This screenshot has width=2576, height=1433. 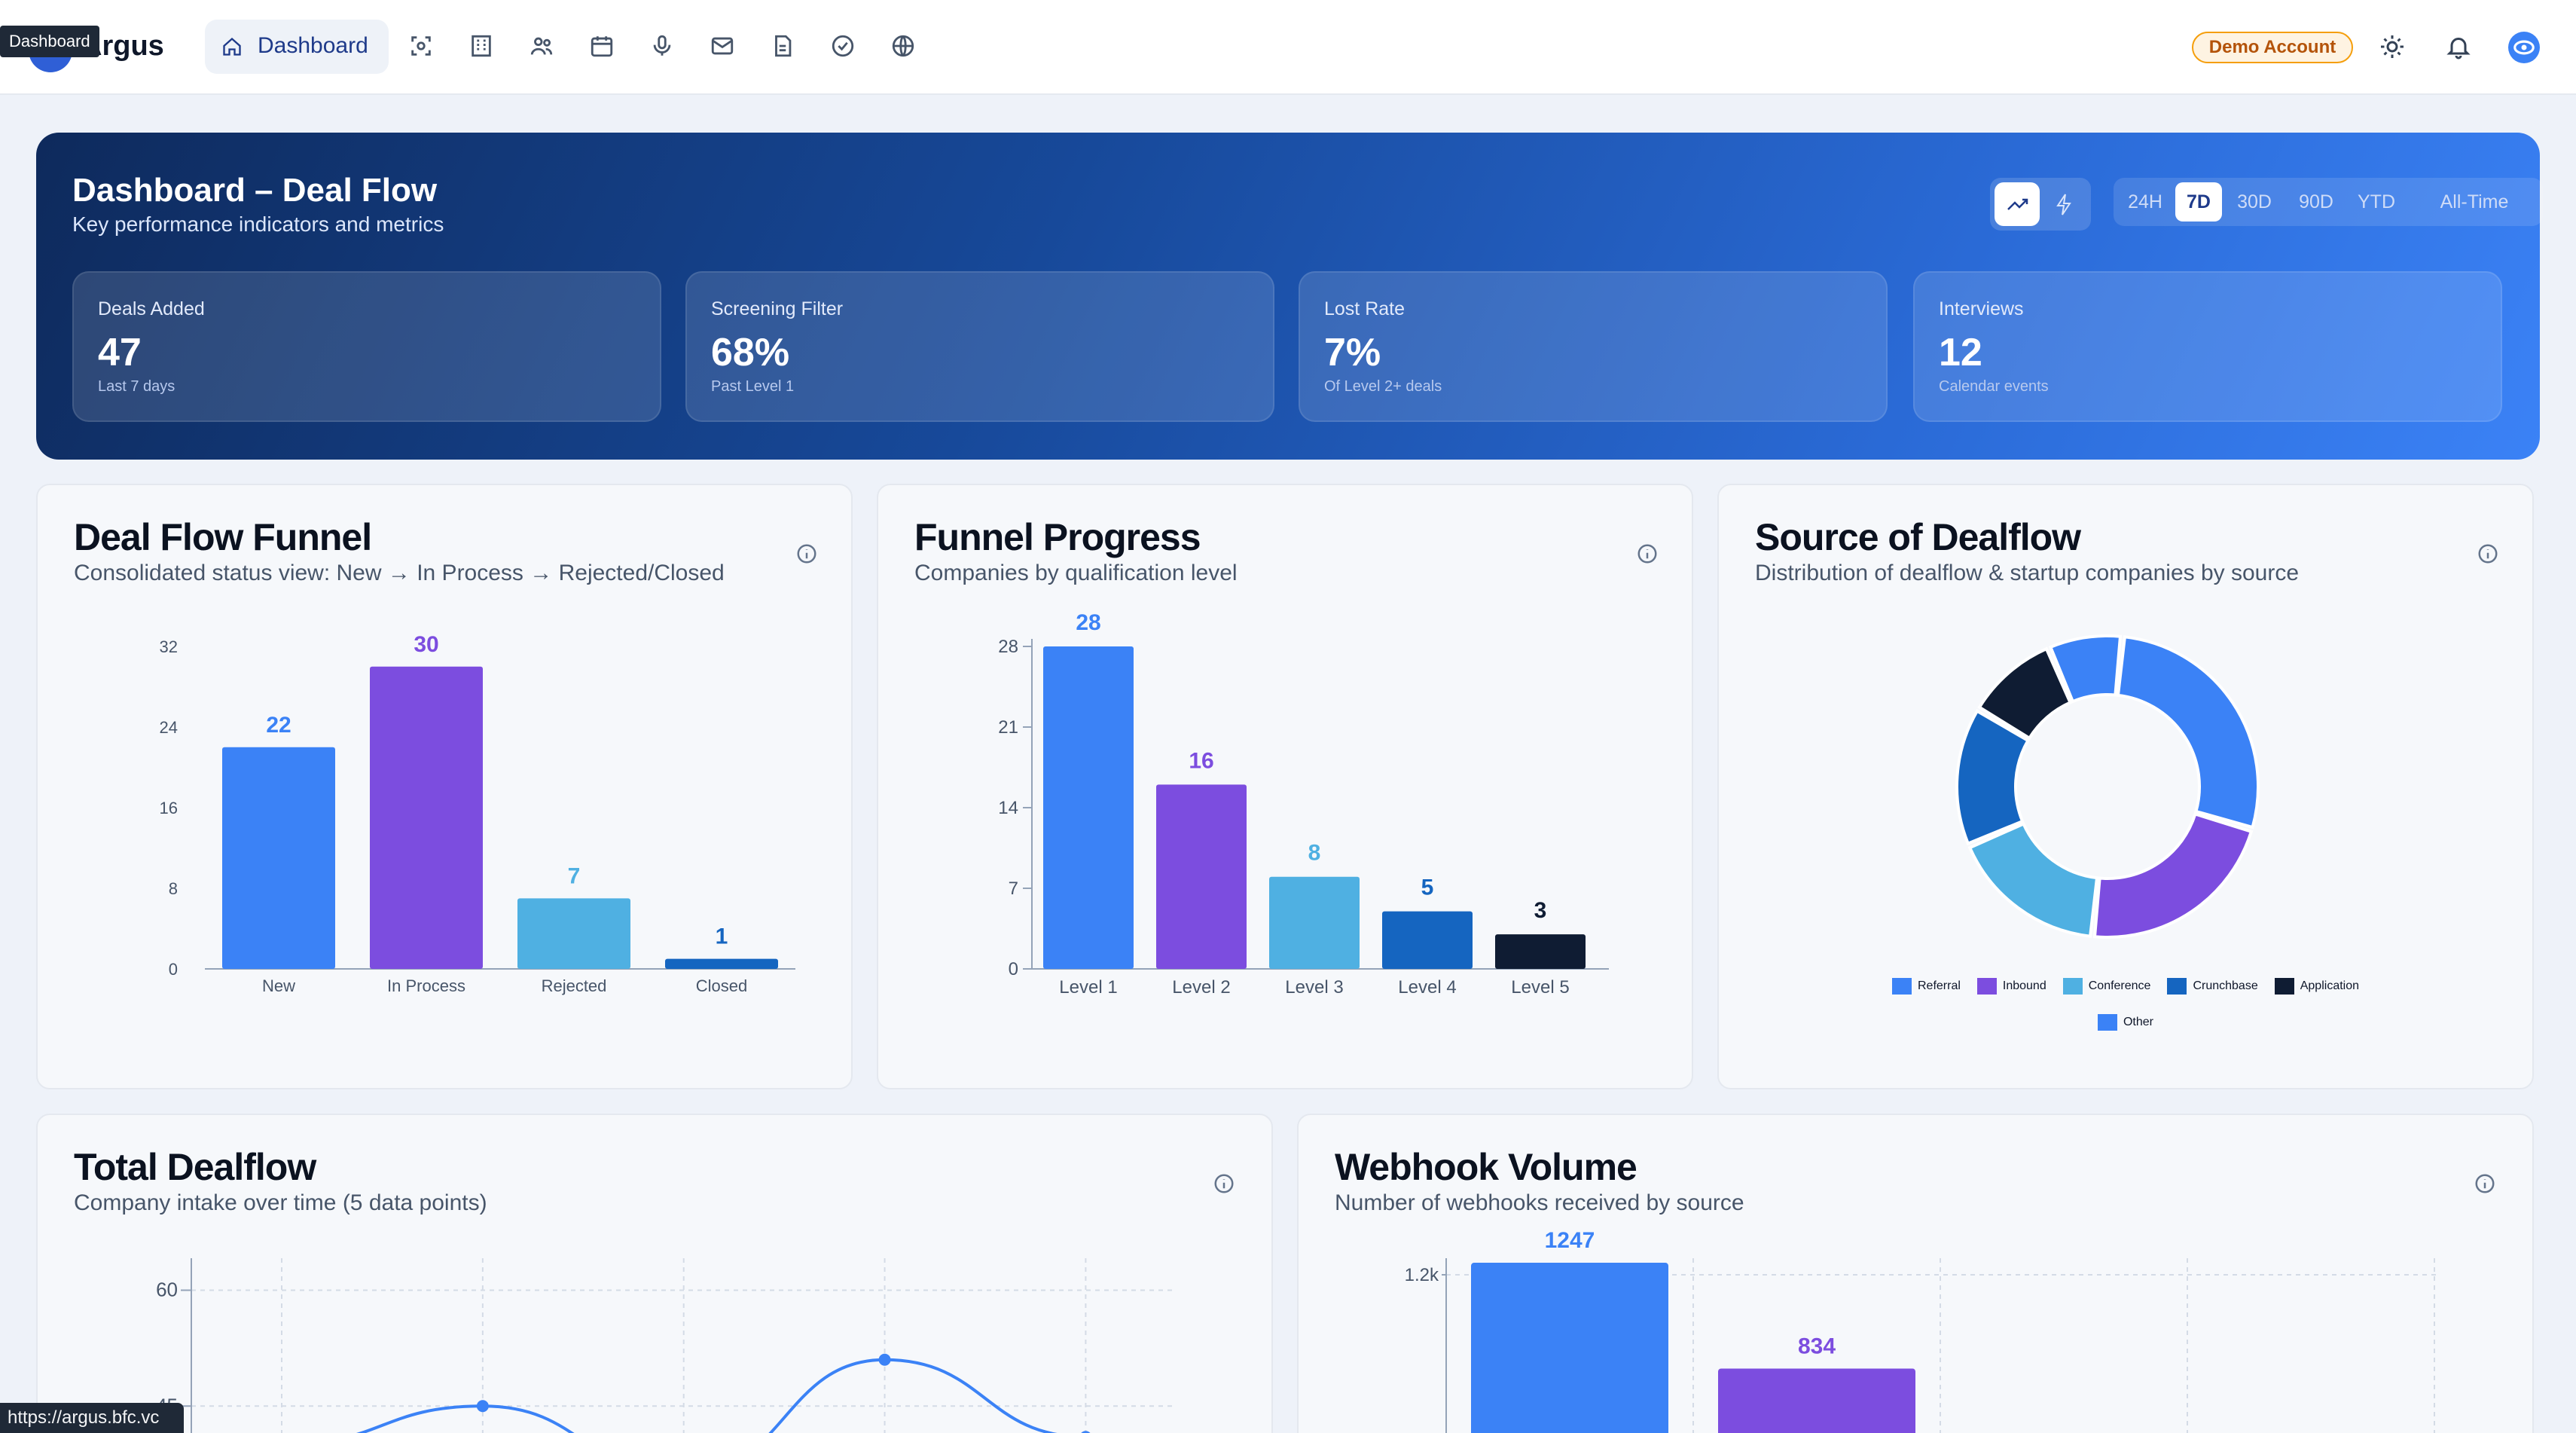 I want to click on kpi-note: Calendar events, so click(x=1994, y=386).